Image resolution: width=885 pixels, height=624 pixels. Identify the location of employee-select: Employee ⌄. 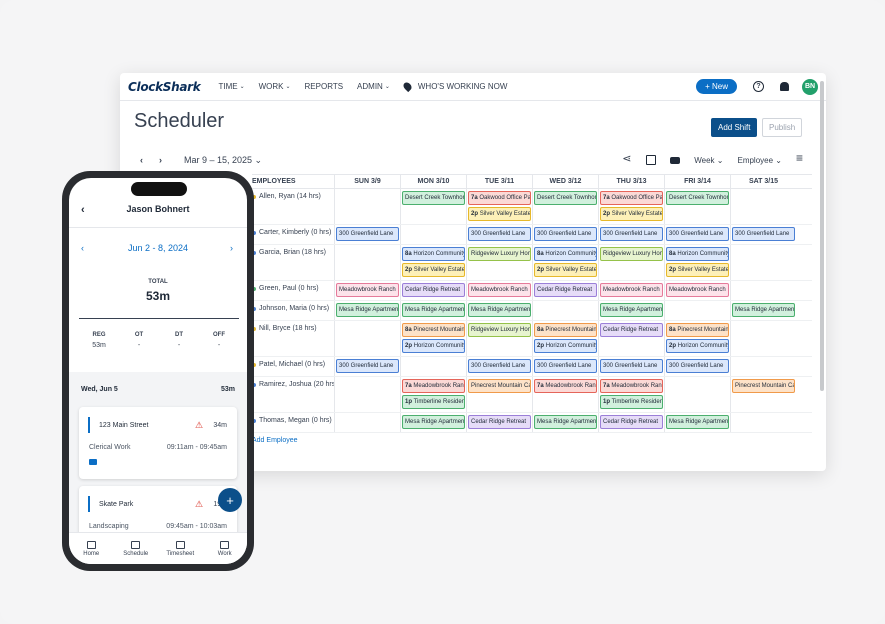
(759, 160).